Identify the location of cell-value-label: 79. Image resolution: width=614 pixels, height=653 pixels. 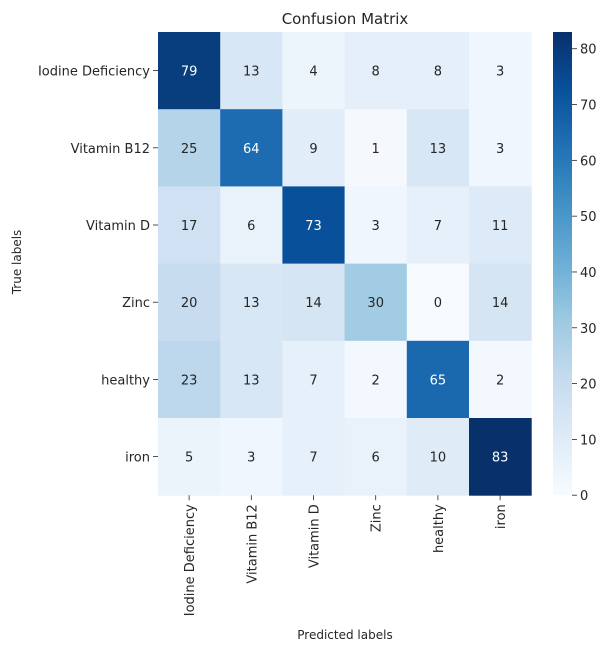
(189, 72).